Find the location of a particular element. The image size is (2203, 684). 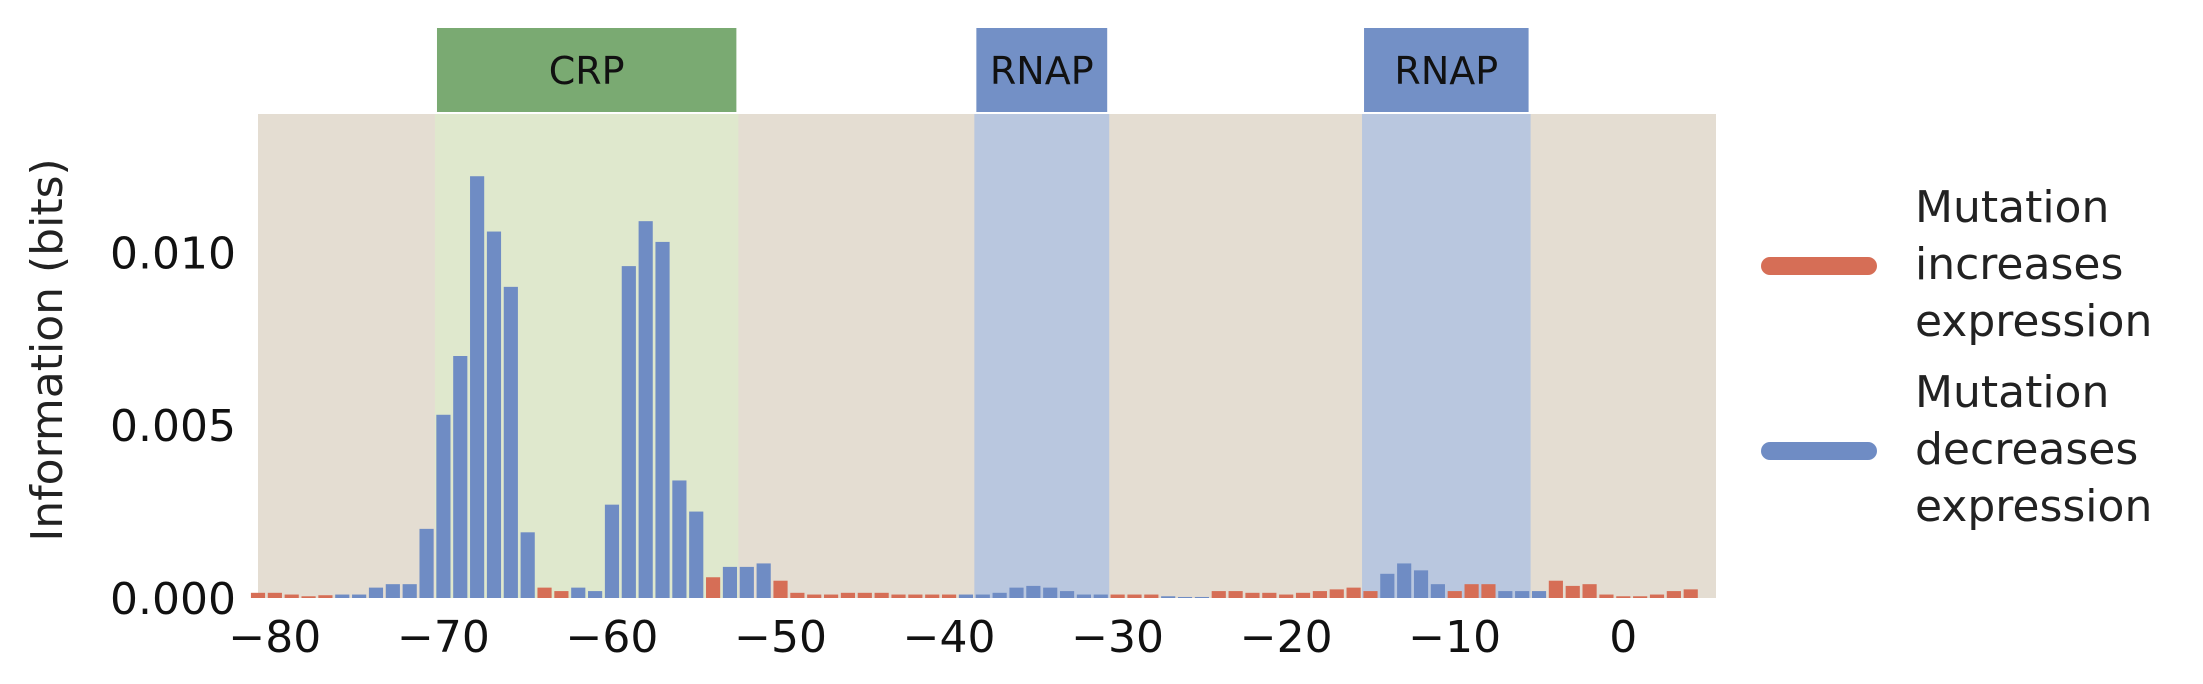

bar-position--67 is located at coordinates (494, 415).